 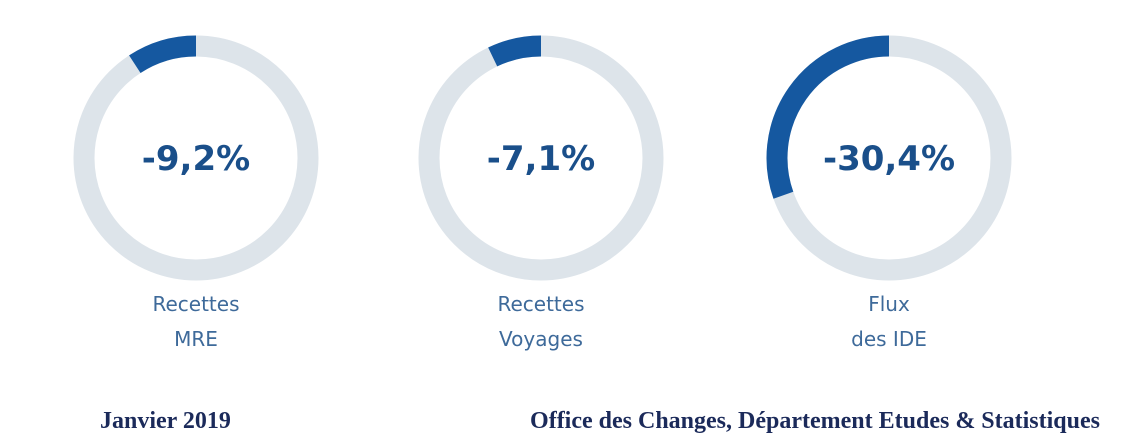 What do you see at coordinates (541, 339) in the screenshot?
I see `gauge-label: Voyages` at bounding box center [541, 339].